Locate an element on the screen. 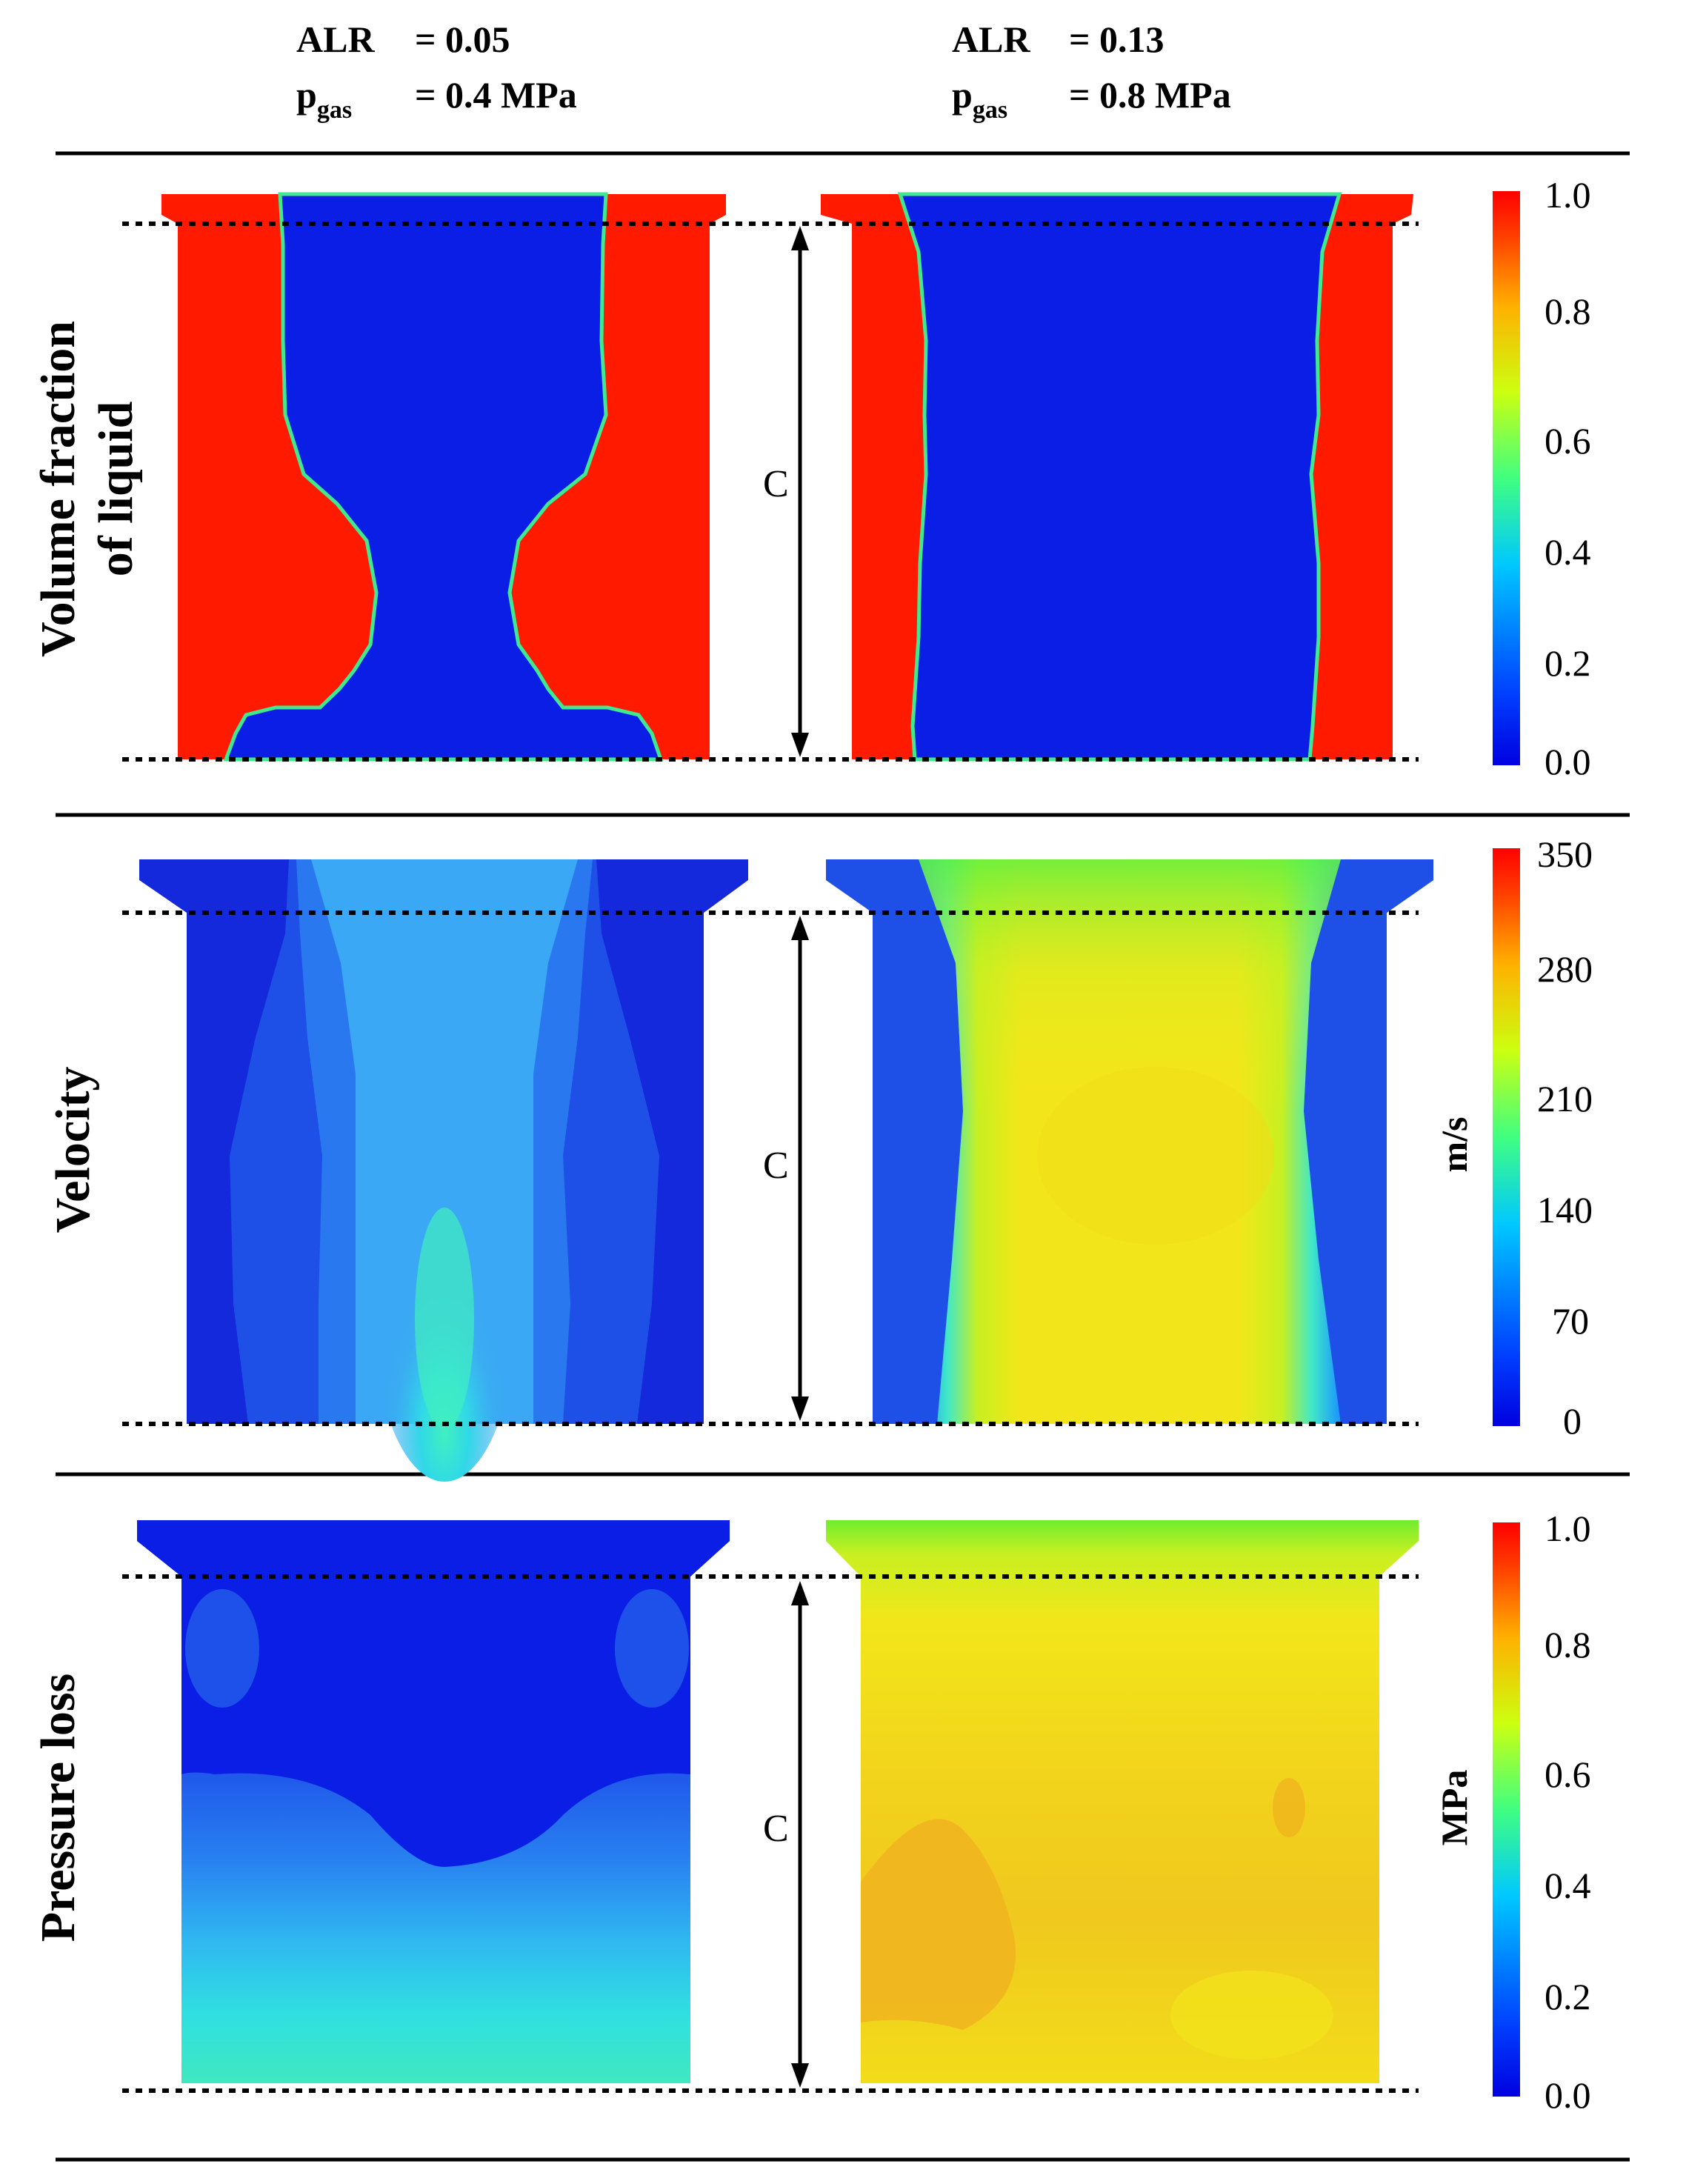 The width and height of the screenshot is (1686, 2184). colorbar-unit: MPa is located at coordinates (1454, 1808).